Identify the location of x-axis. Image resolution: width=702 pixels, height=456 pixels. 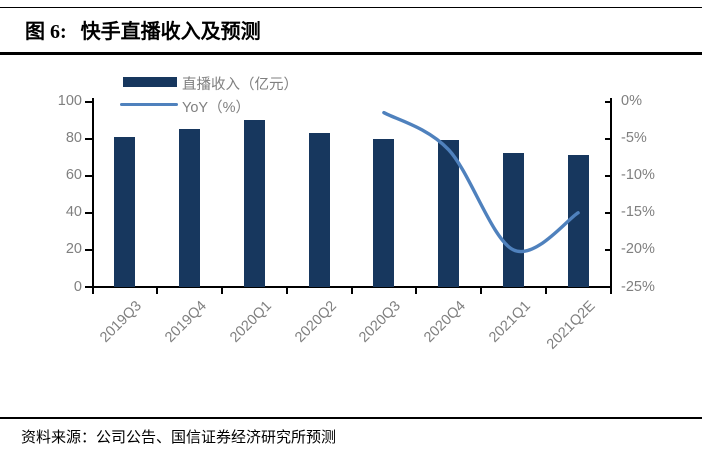
(351, 287).